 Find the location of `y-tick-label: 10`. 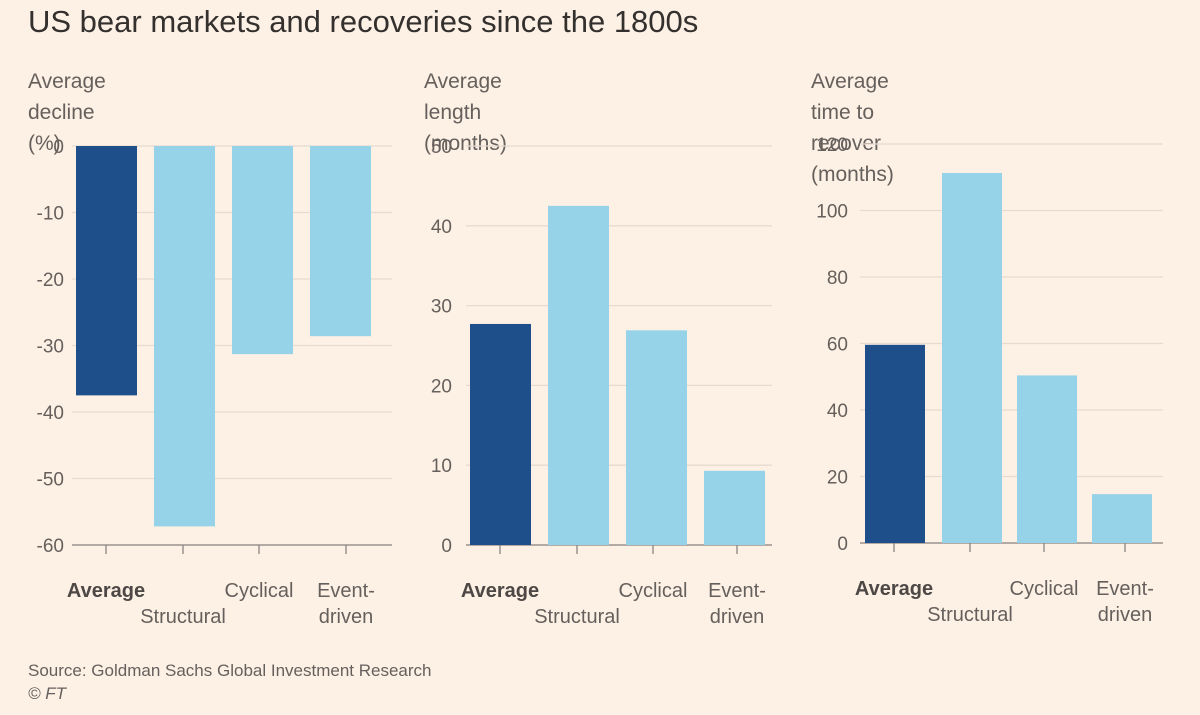

y-tick-label: 10 is located at coordinates (441, 466).